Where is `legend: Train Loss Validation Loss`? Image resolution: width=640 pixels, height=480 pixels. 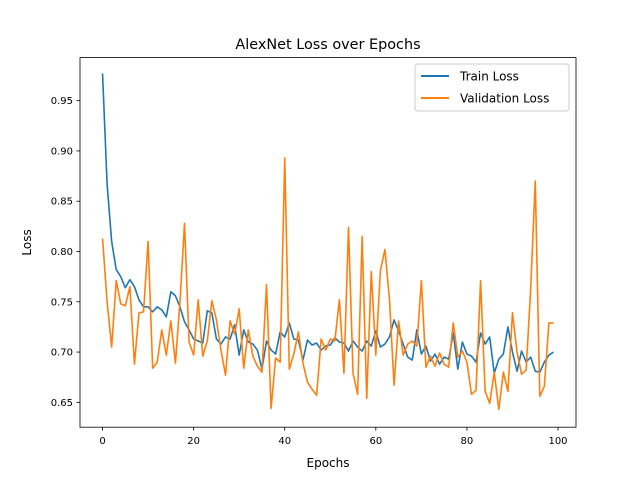 legend: Train Loss Validation Loss is located at coordinates (492, 87).